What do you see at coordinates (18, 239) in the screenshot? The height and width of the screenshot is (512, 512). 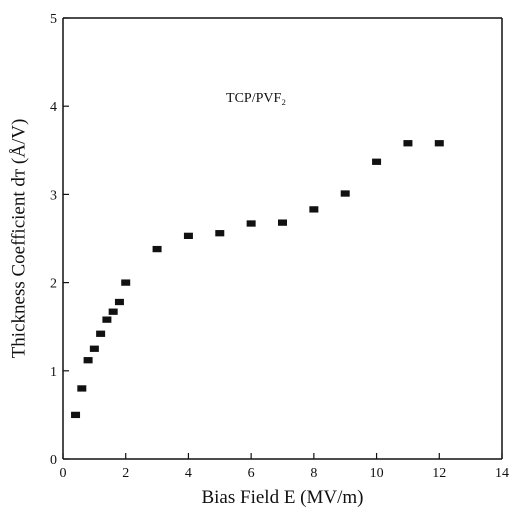 I see `y-axis-label: Thickness Coefficient dᴛ (Å/V)` at bounding box center [18, 239].